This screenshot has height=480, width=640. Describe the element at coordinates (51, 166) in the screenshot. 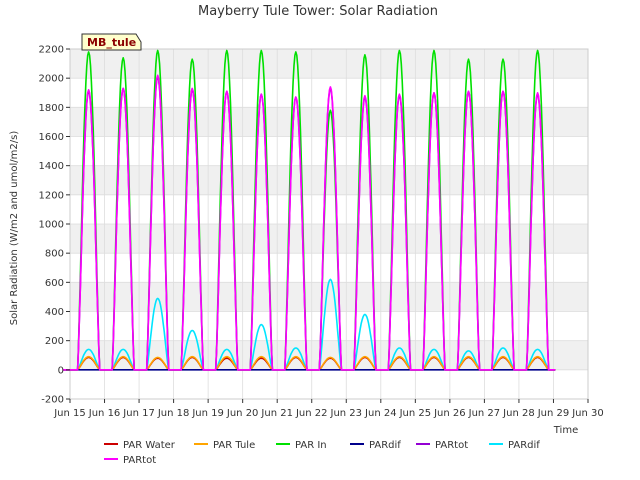

I see `y-tick-label: 1400` at that location.